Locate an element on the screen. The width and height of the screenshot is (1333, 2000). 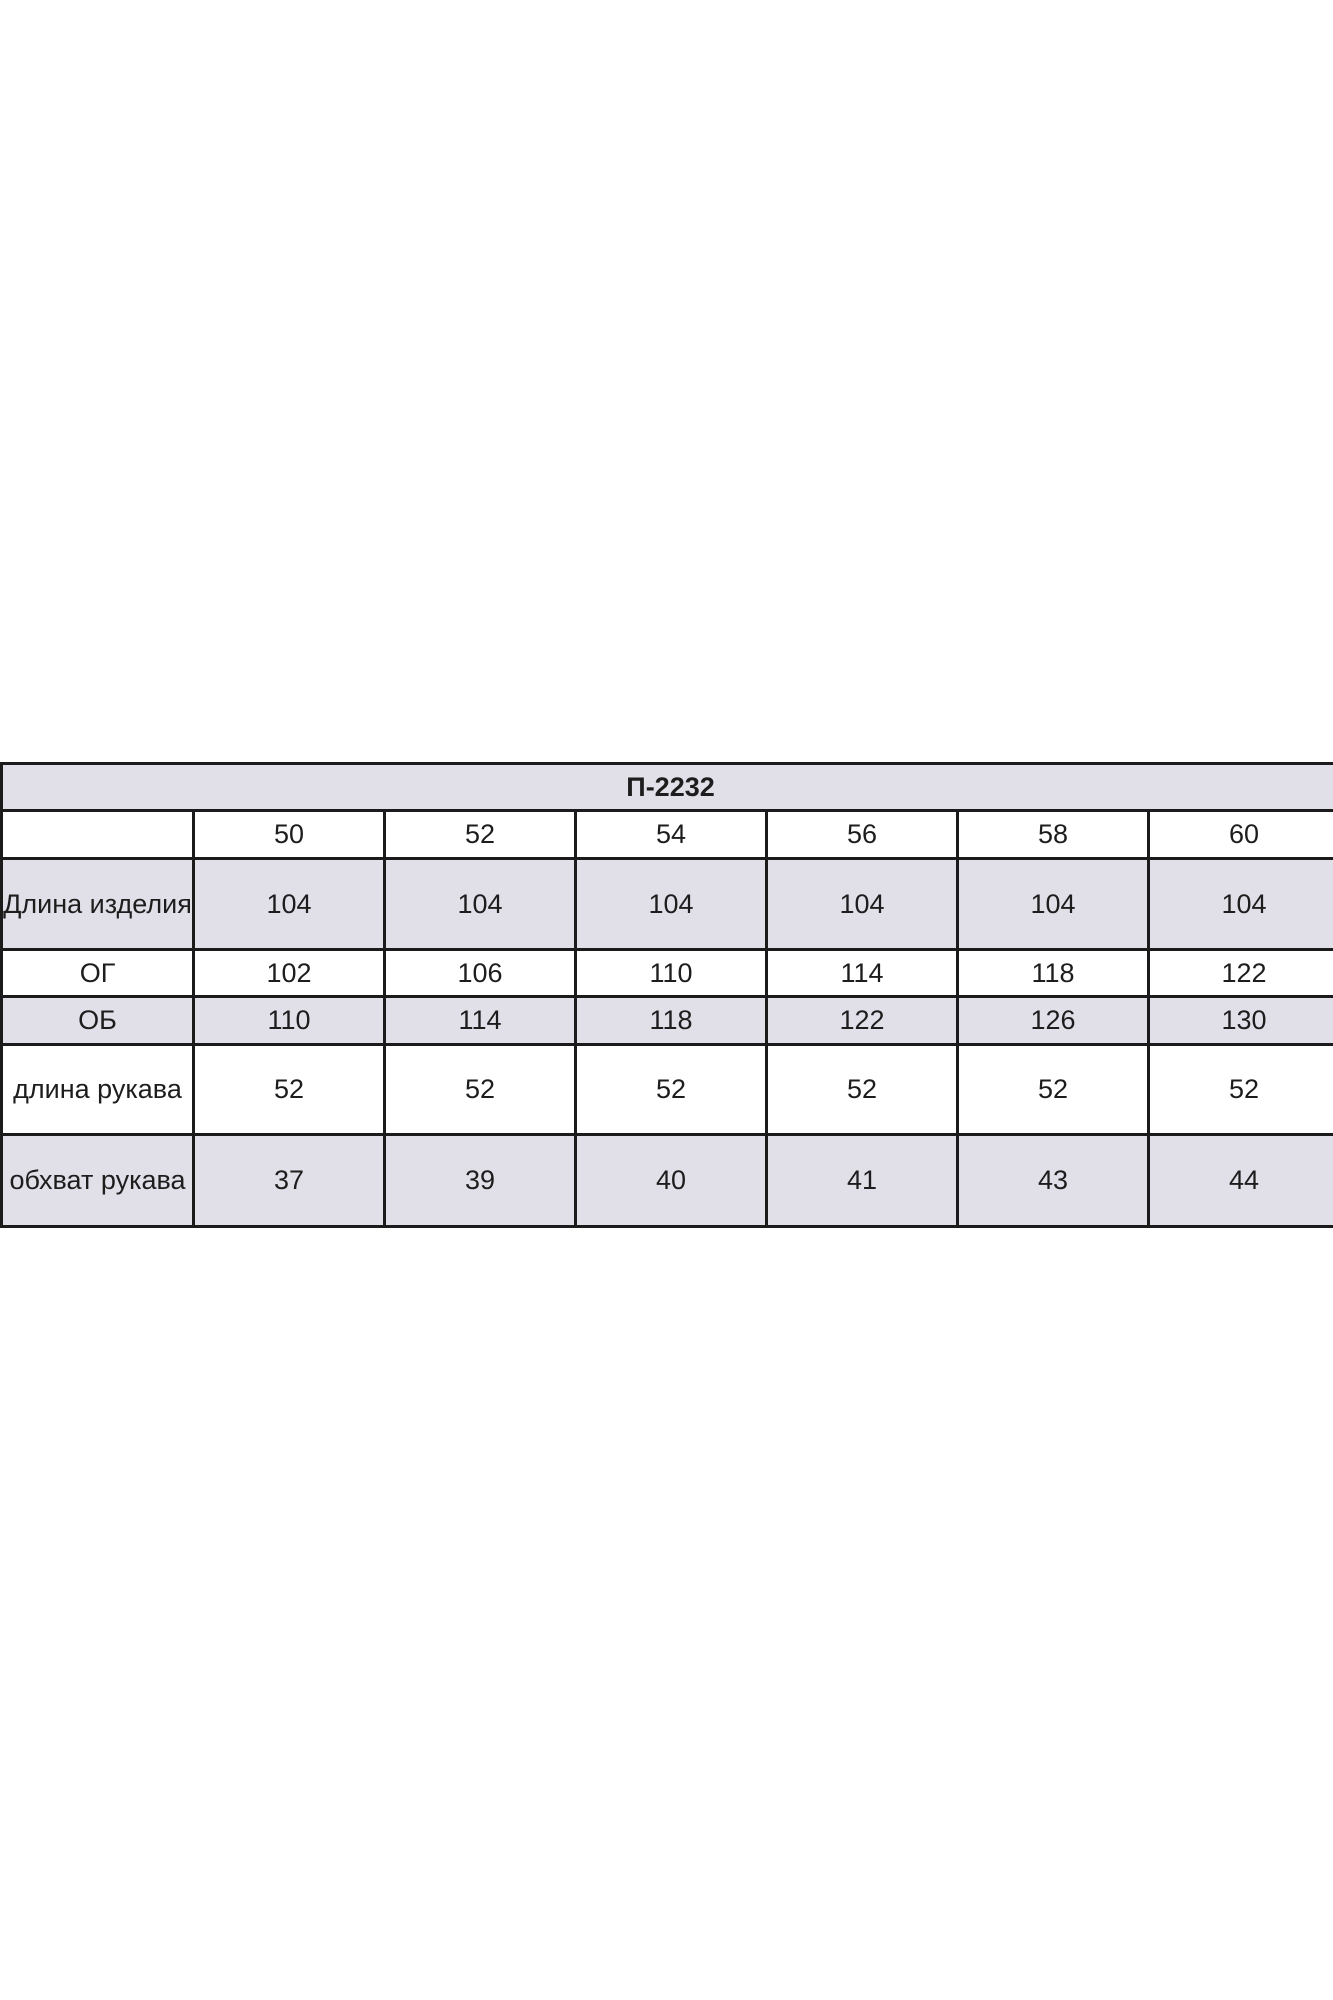
article-title: П-2232 is located at coordinates (666, 787).